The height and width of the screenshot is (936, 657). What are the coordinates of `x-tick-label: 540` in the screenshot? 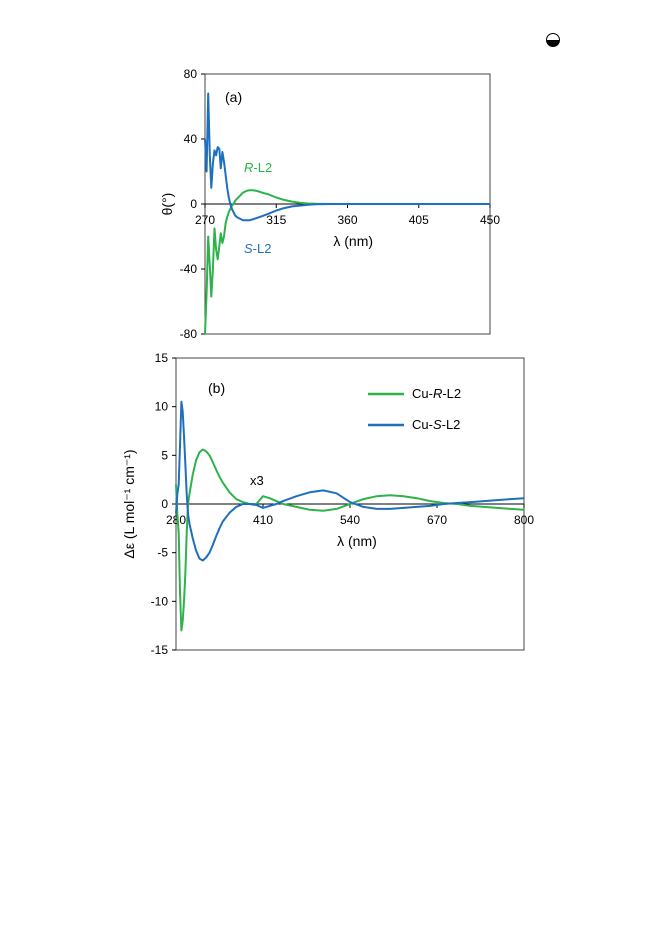 It's located at (350, 520).